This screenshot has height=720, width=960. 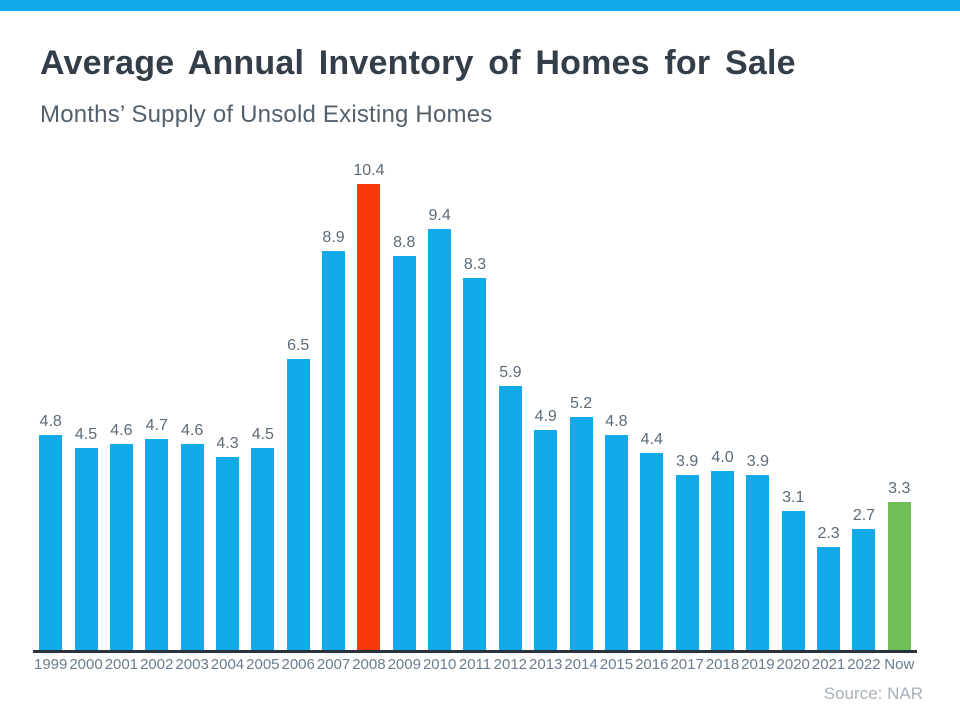 I want to click on x-tick-2004: 2004, so click(x=227, y=664).